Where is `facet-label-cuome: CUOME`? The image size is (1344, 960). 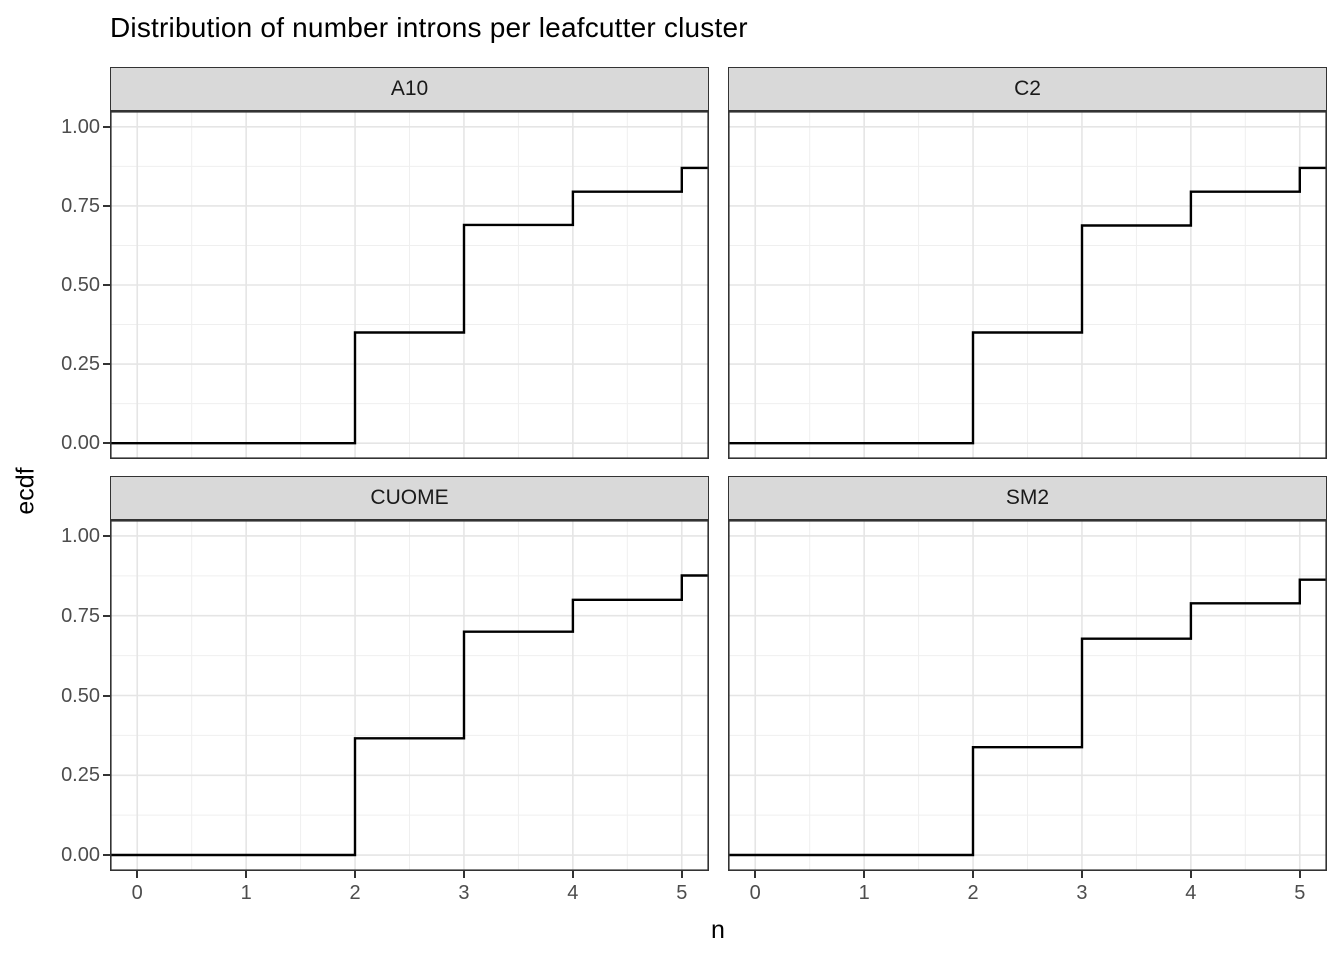
facet-label-cuome: CUOME is located at coordinates (409, 497).